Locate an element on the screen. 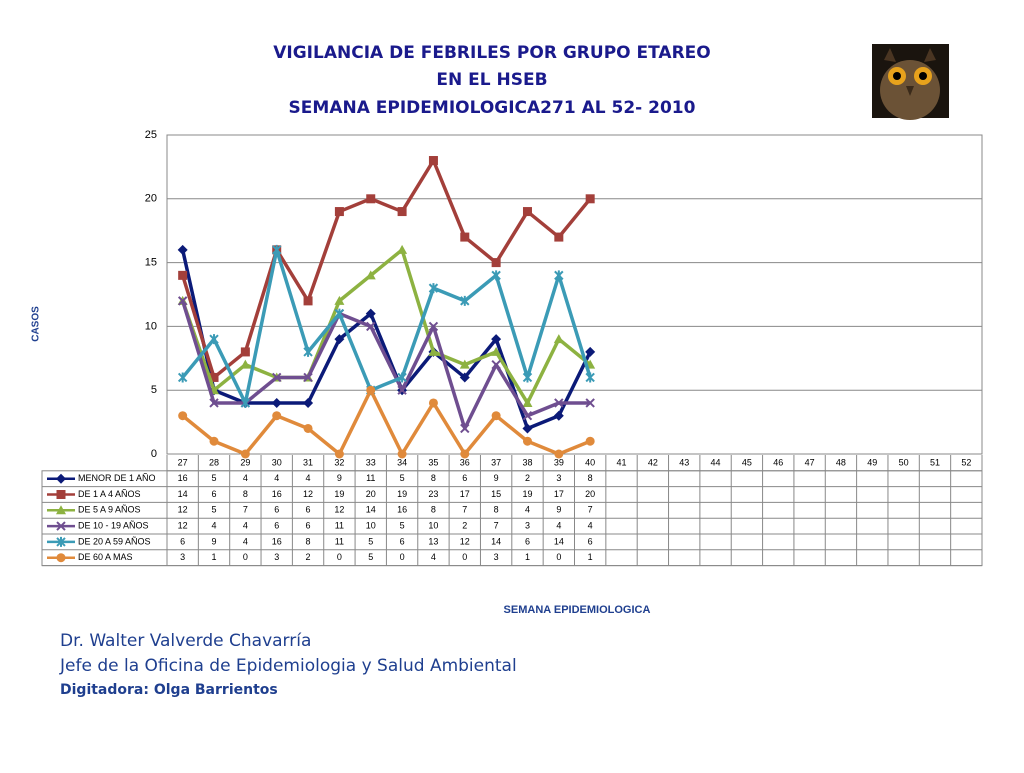 Image resolution: width=1024 pixels, height=773 pixels. x-tick-label: 34 is located at coordinates (402, 462).